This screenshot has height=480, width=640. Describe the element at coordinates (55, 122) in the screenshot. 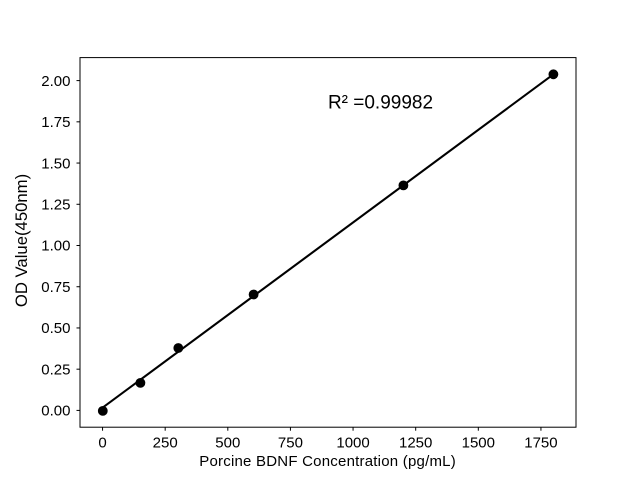

I see `svg-text: 1.75` at that location.